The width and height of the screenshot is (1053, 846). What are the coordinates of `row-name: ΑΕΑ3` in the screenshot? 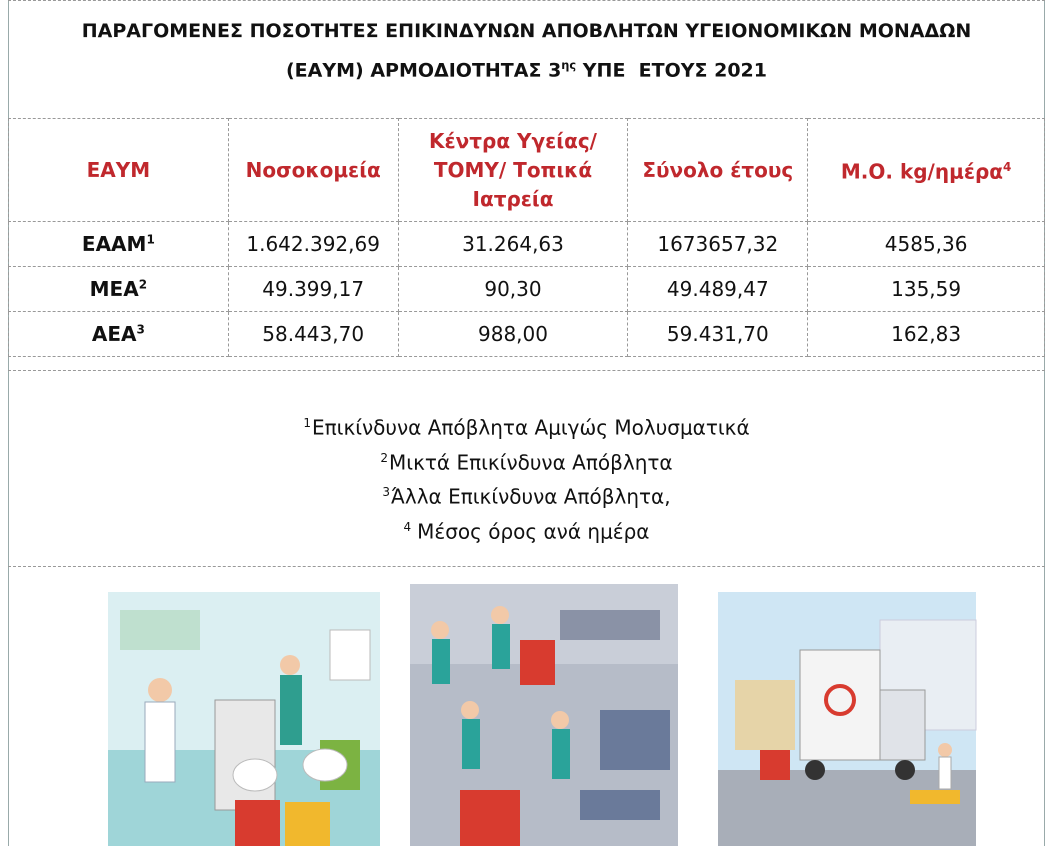 It's located at (118, 334).